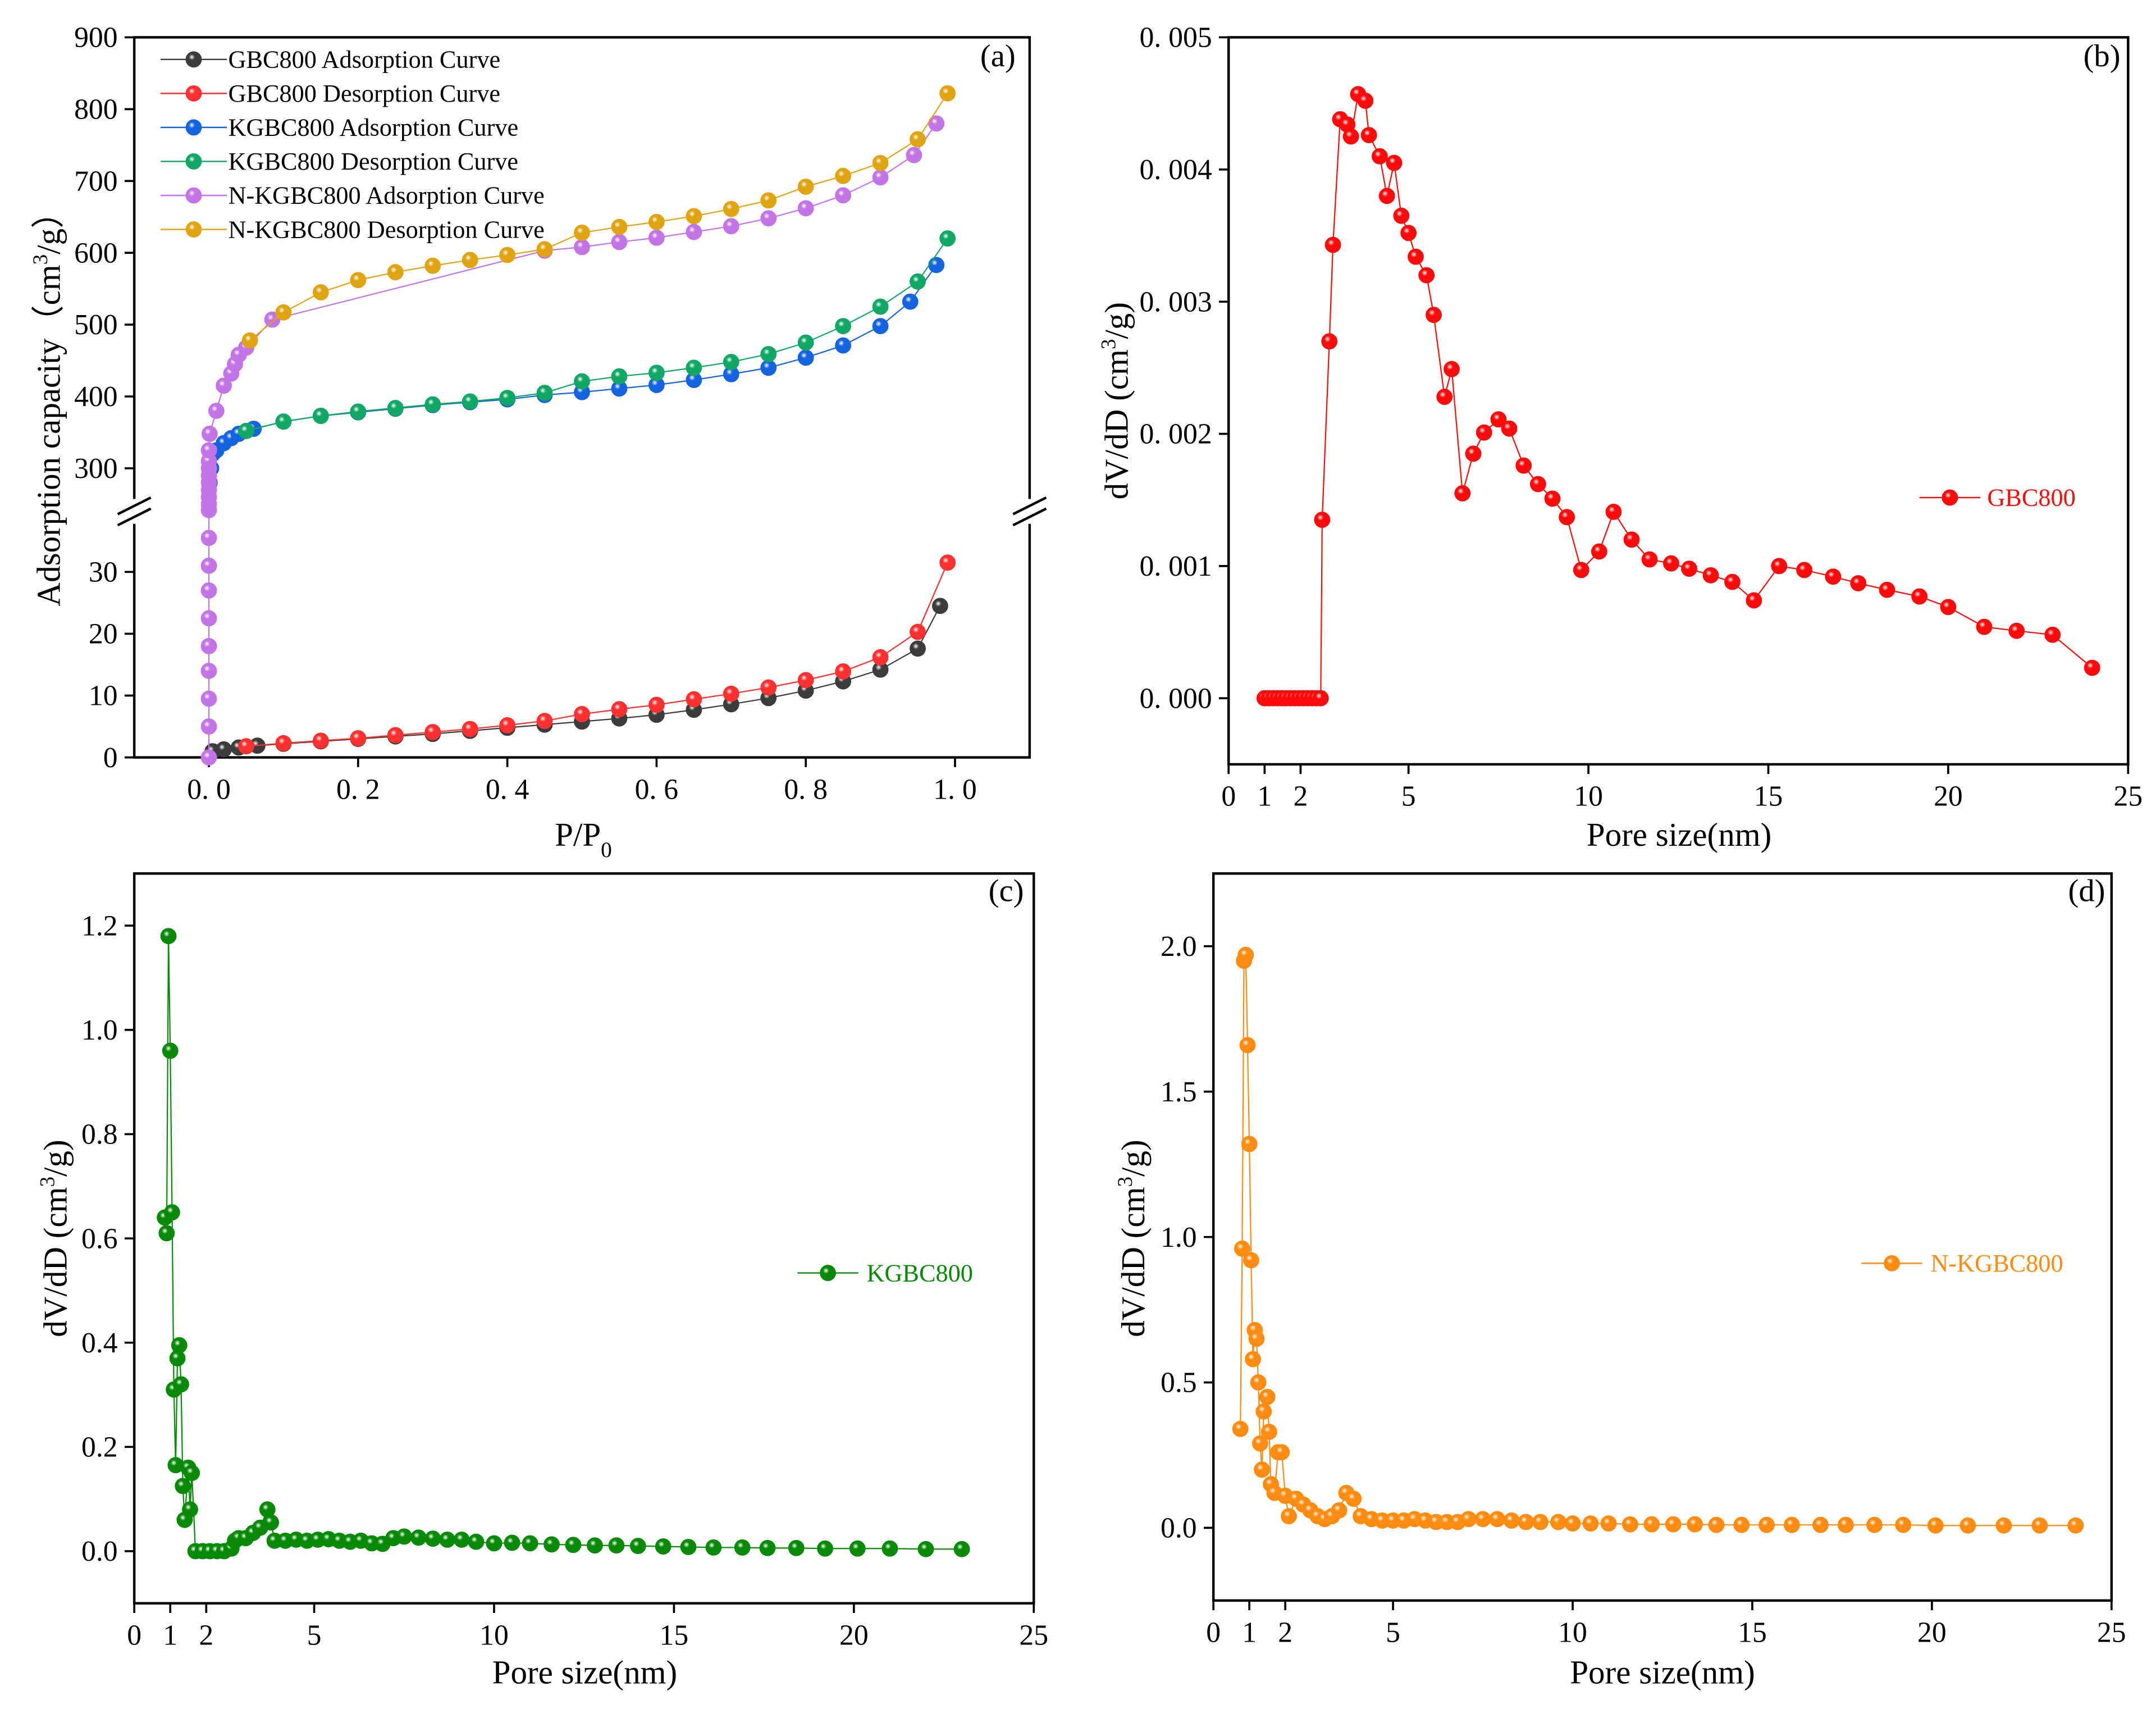 The width and height of the screenshot is (2156, 1718). I want to click on y-tick-label: 400, so click(96, 397).